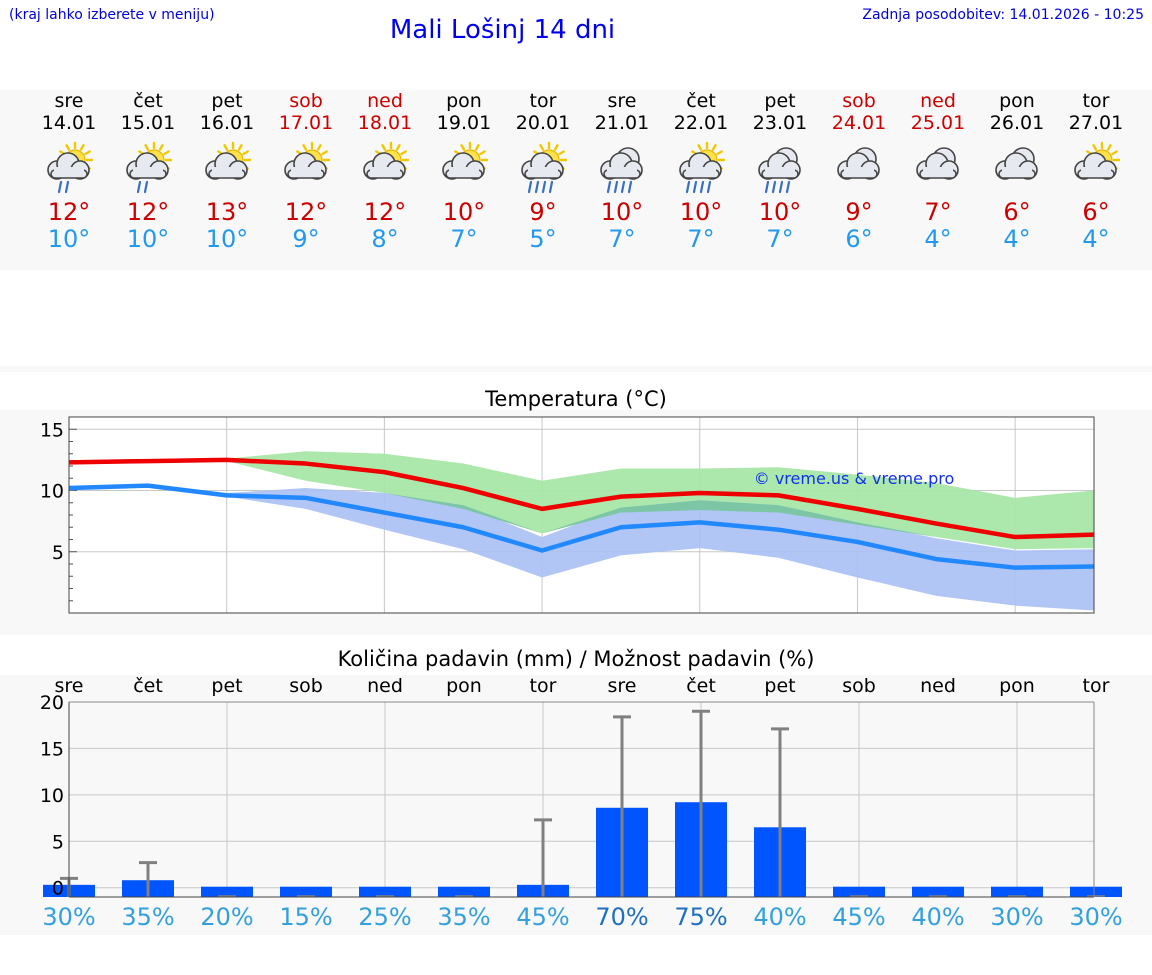 Image resolution: width=1152 pixels, height=975 pixels. Describe the element at coordinates (112, 15) in the screenshot. I see `location-hint: (kraj lahko izberete v meniju)` at that location.